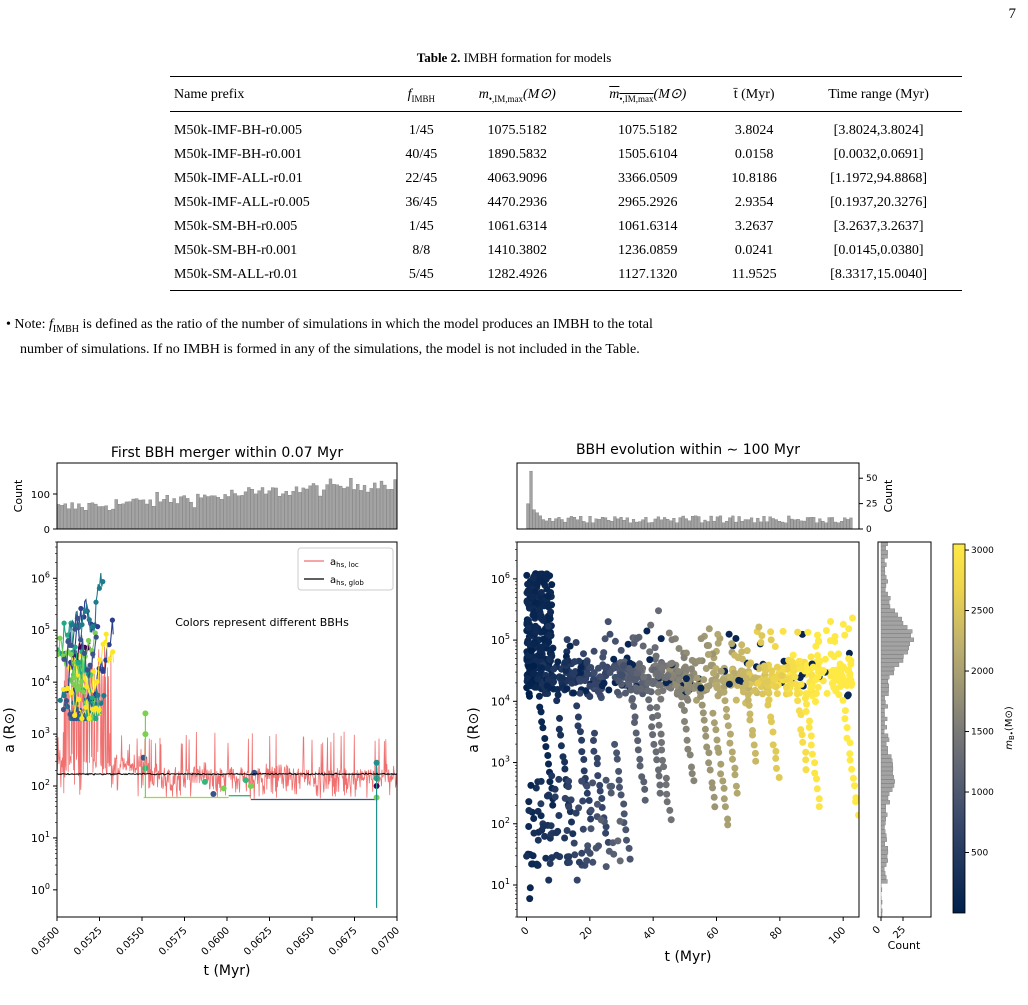 This screenshot has width=1028, height=1005. What do you see at coordinates (878, 226) in the screenshot?
I see `table-cell: [3.2637,3.2637]` at bounding box center [878, 226].